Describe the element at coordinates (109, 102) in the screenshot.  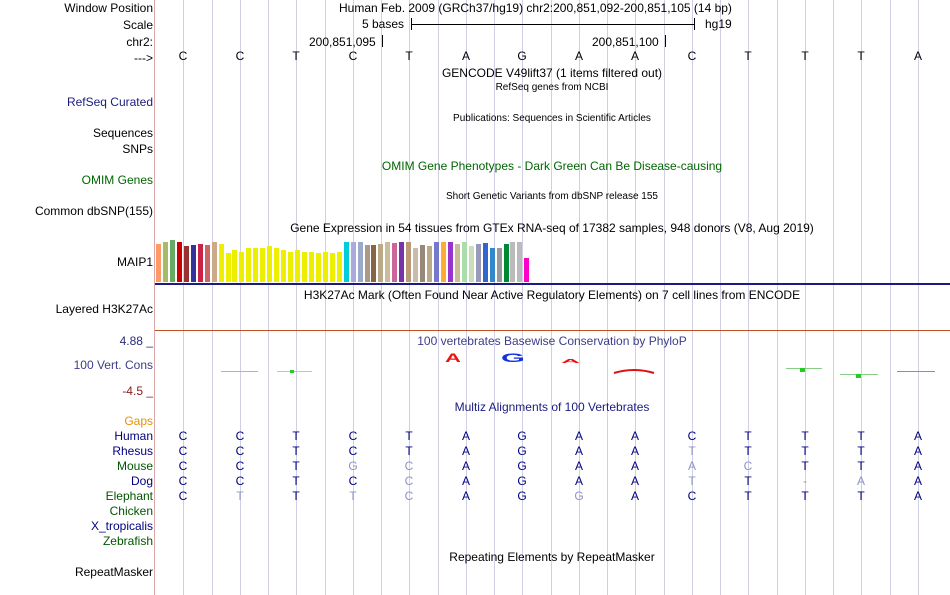
I see `refseq-label: RefSeq Curated` at that location.